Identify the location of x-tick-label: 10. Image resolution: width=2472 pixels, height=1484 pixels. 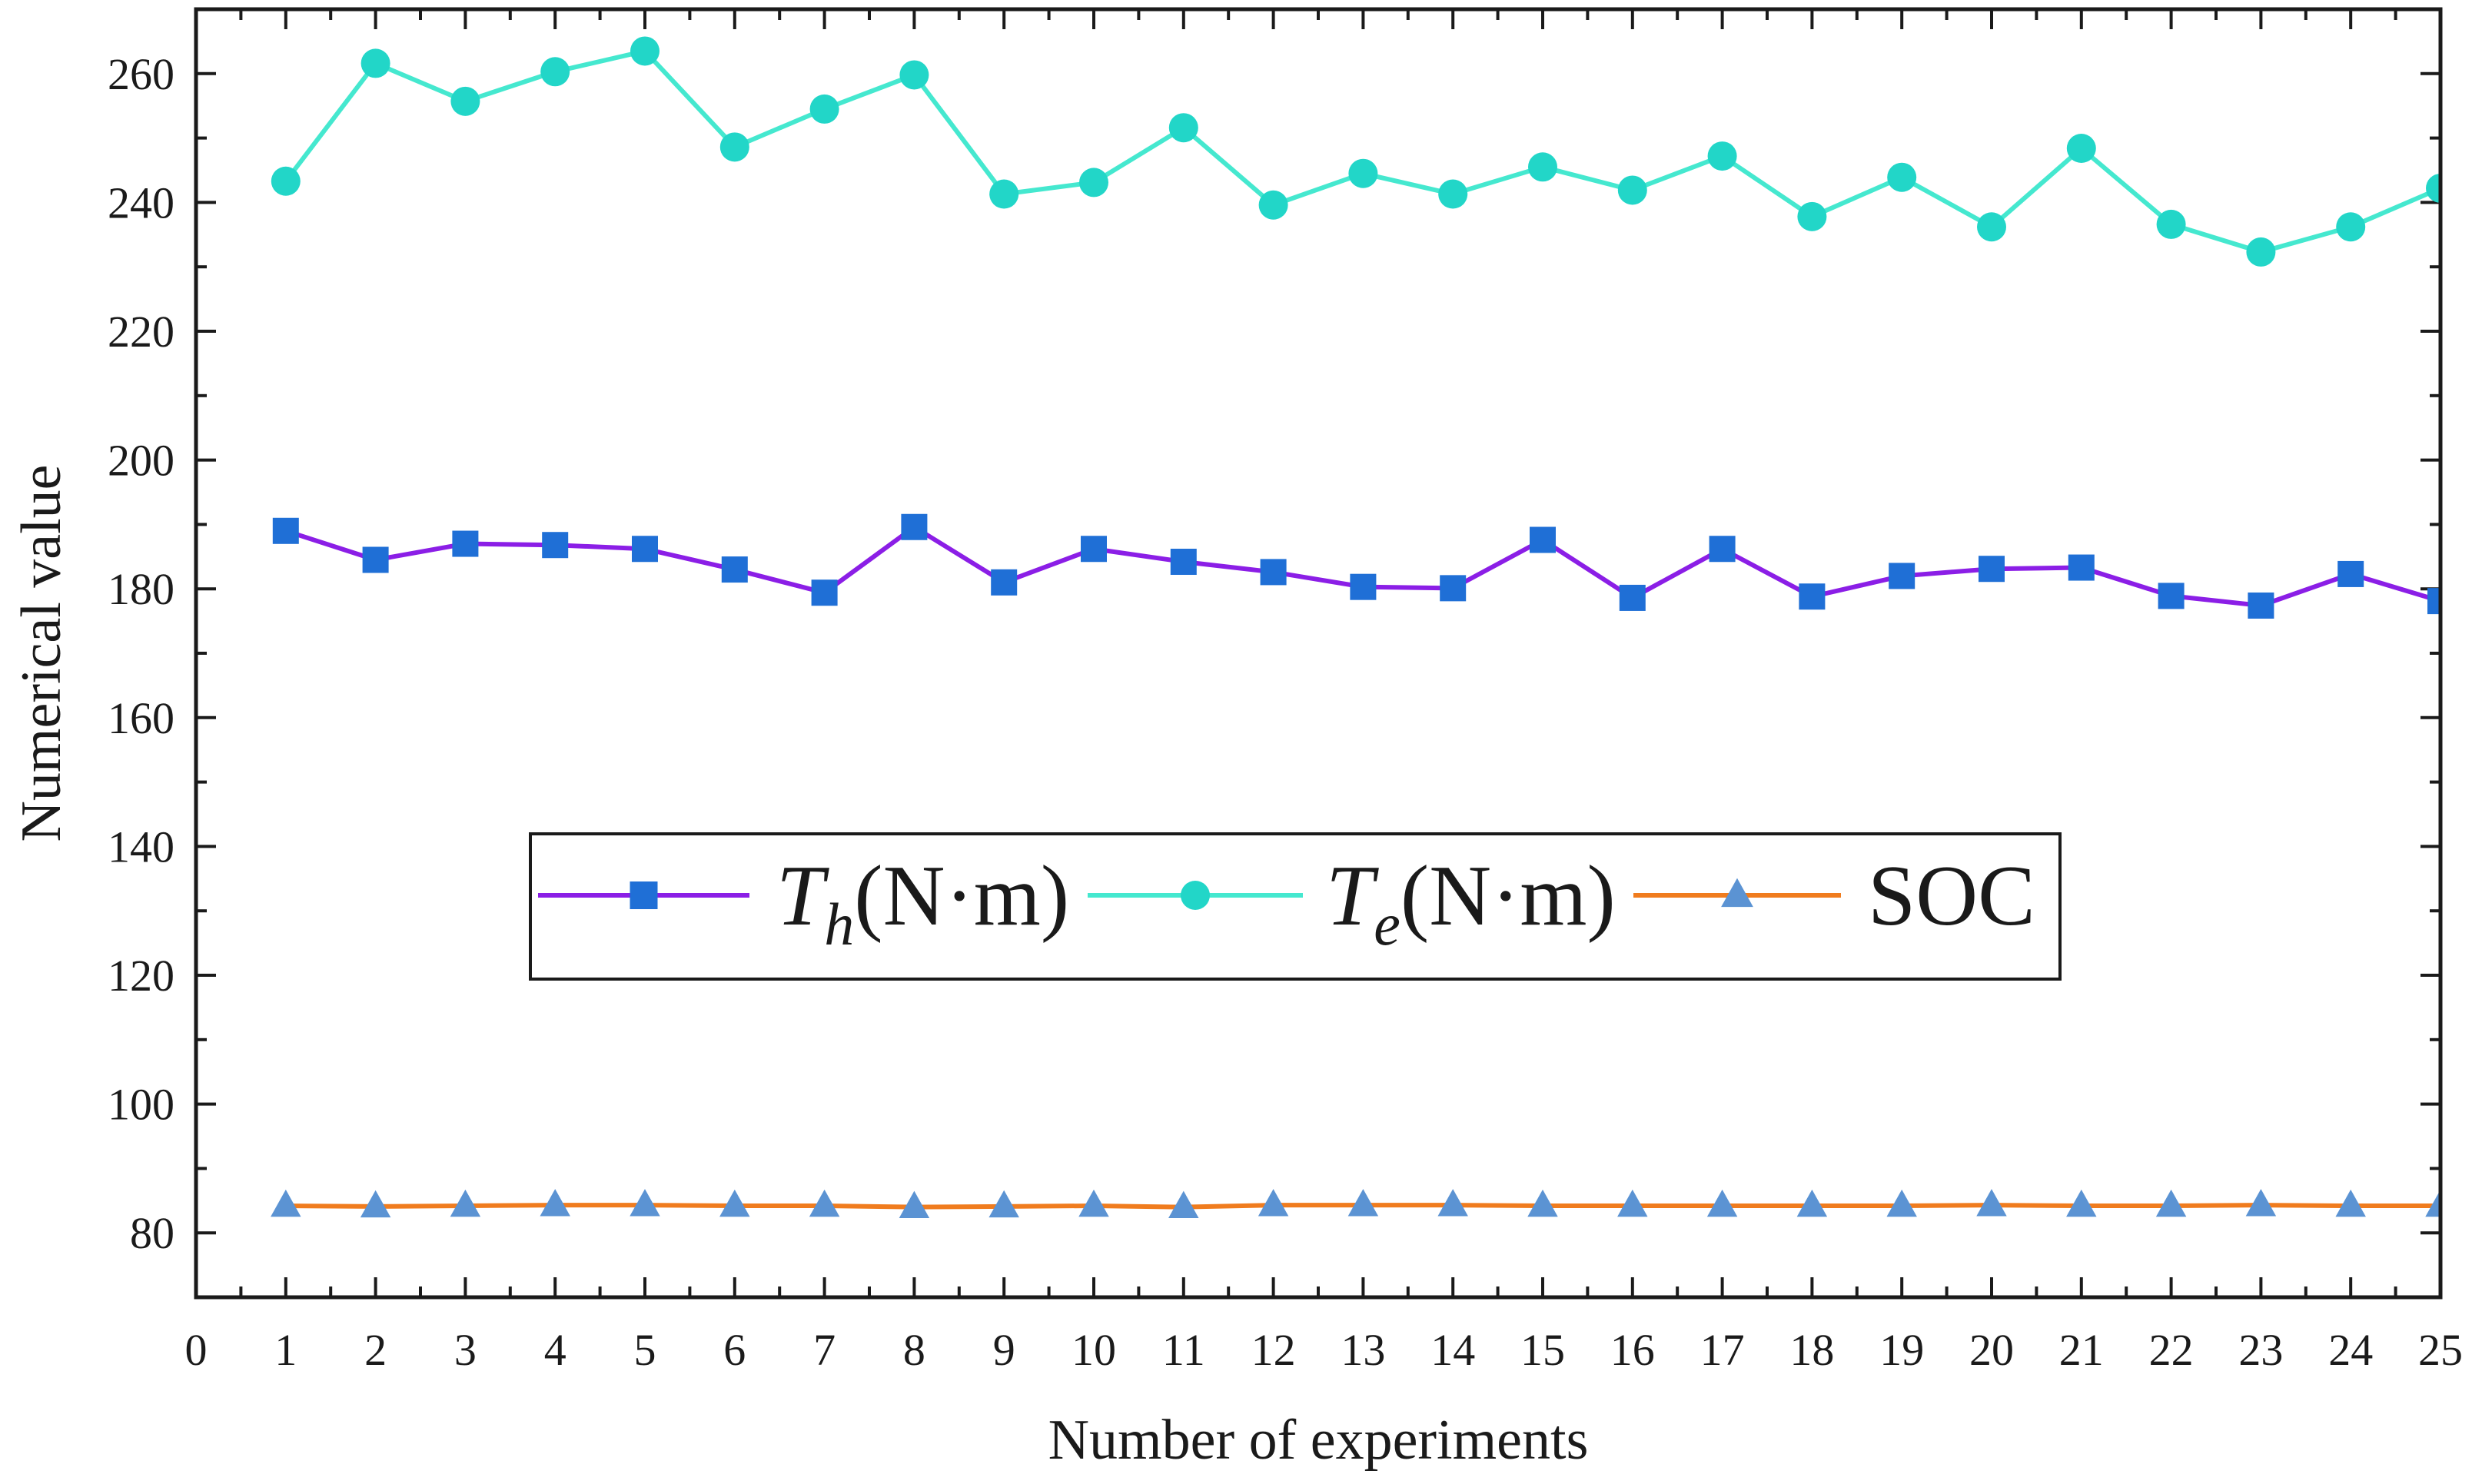
(1094, 1350).